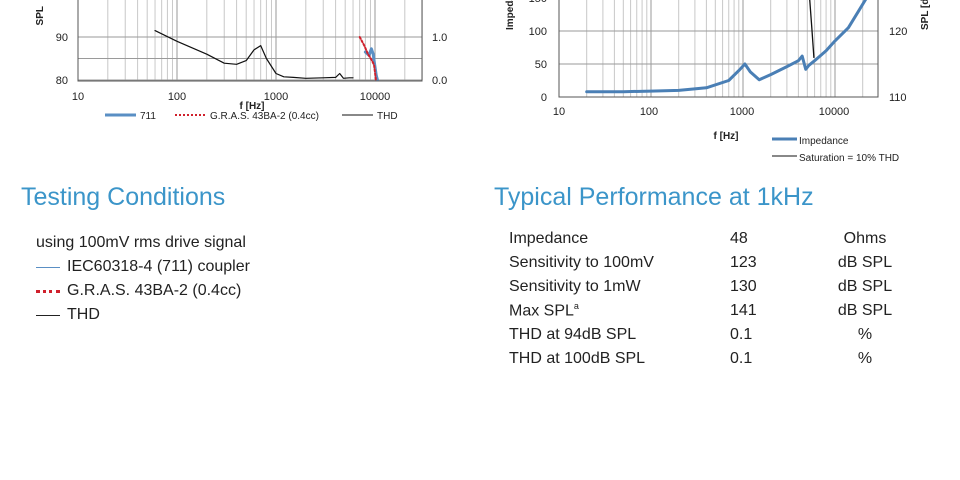  Describe the element at coordinates (439, 81) in the screenshot. I see `y2-tick-label: 0.0` at that location.